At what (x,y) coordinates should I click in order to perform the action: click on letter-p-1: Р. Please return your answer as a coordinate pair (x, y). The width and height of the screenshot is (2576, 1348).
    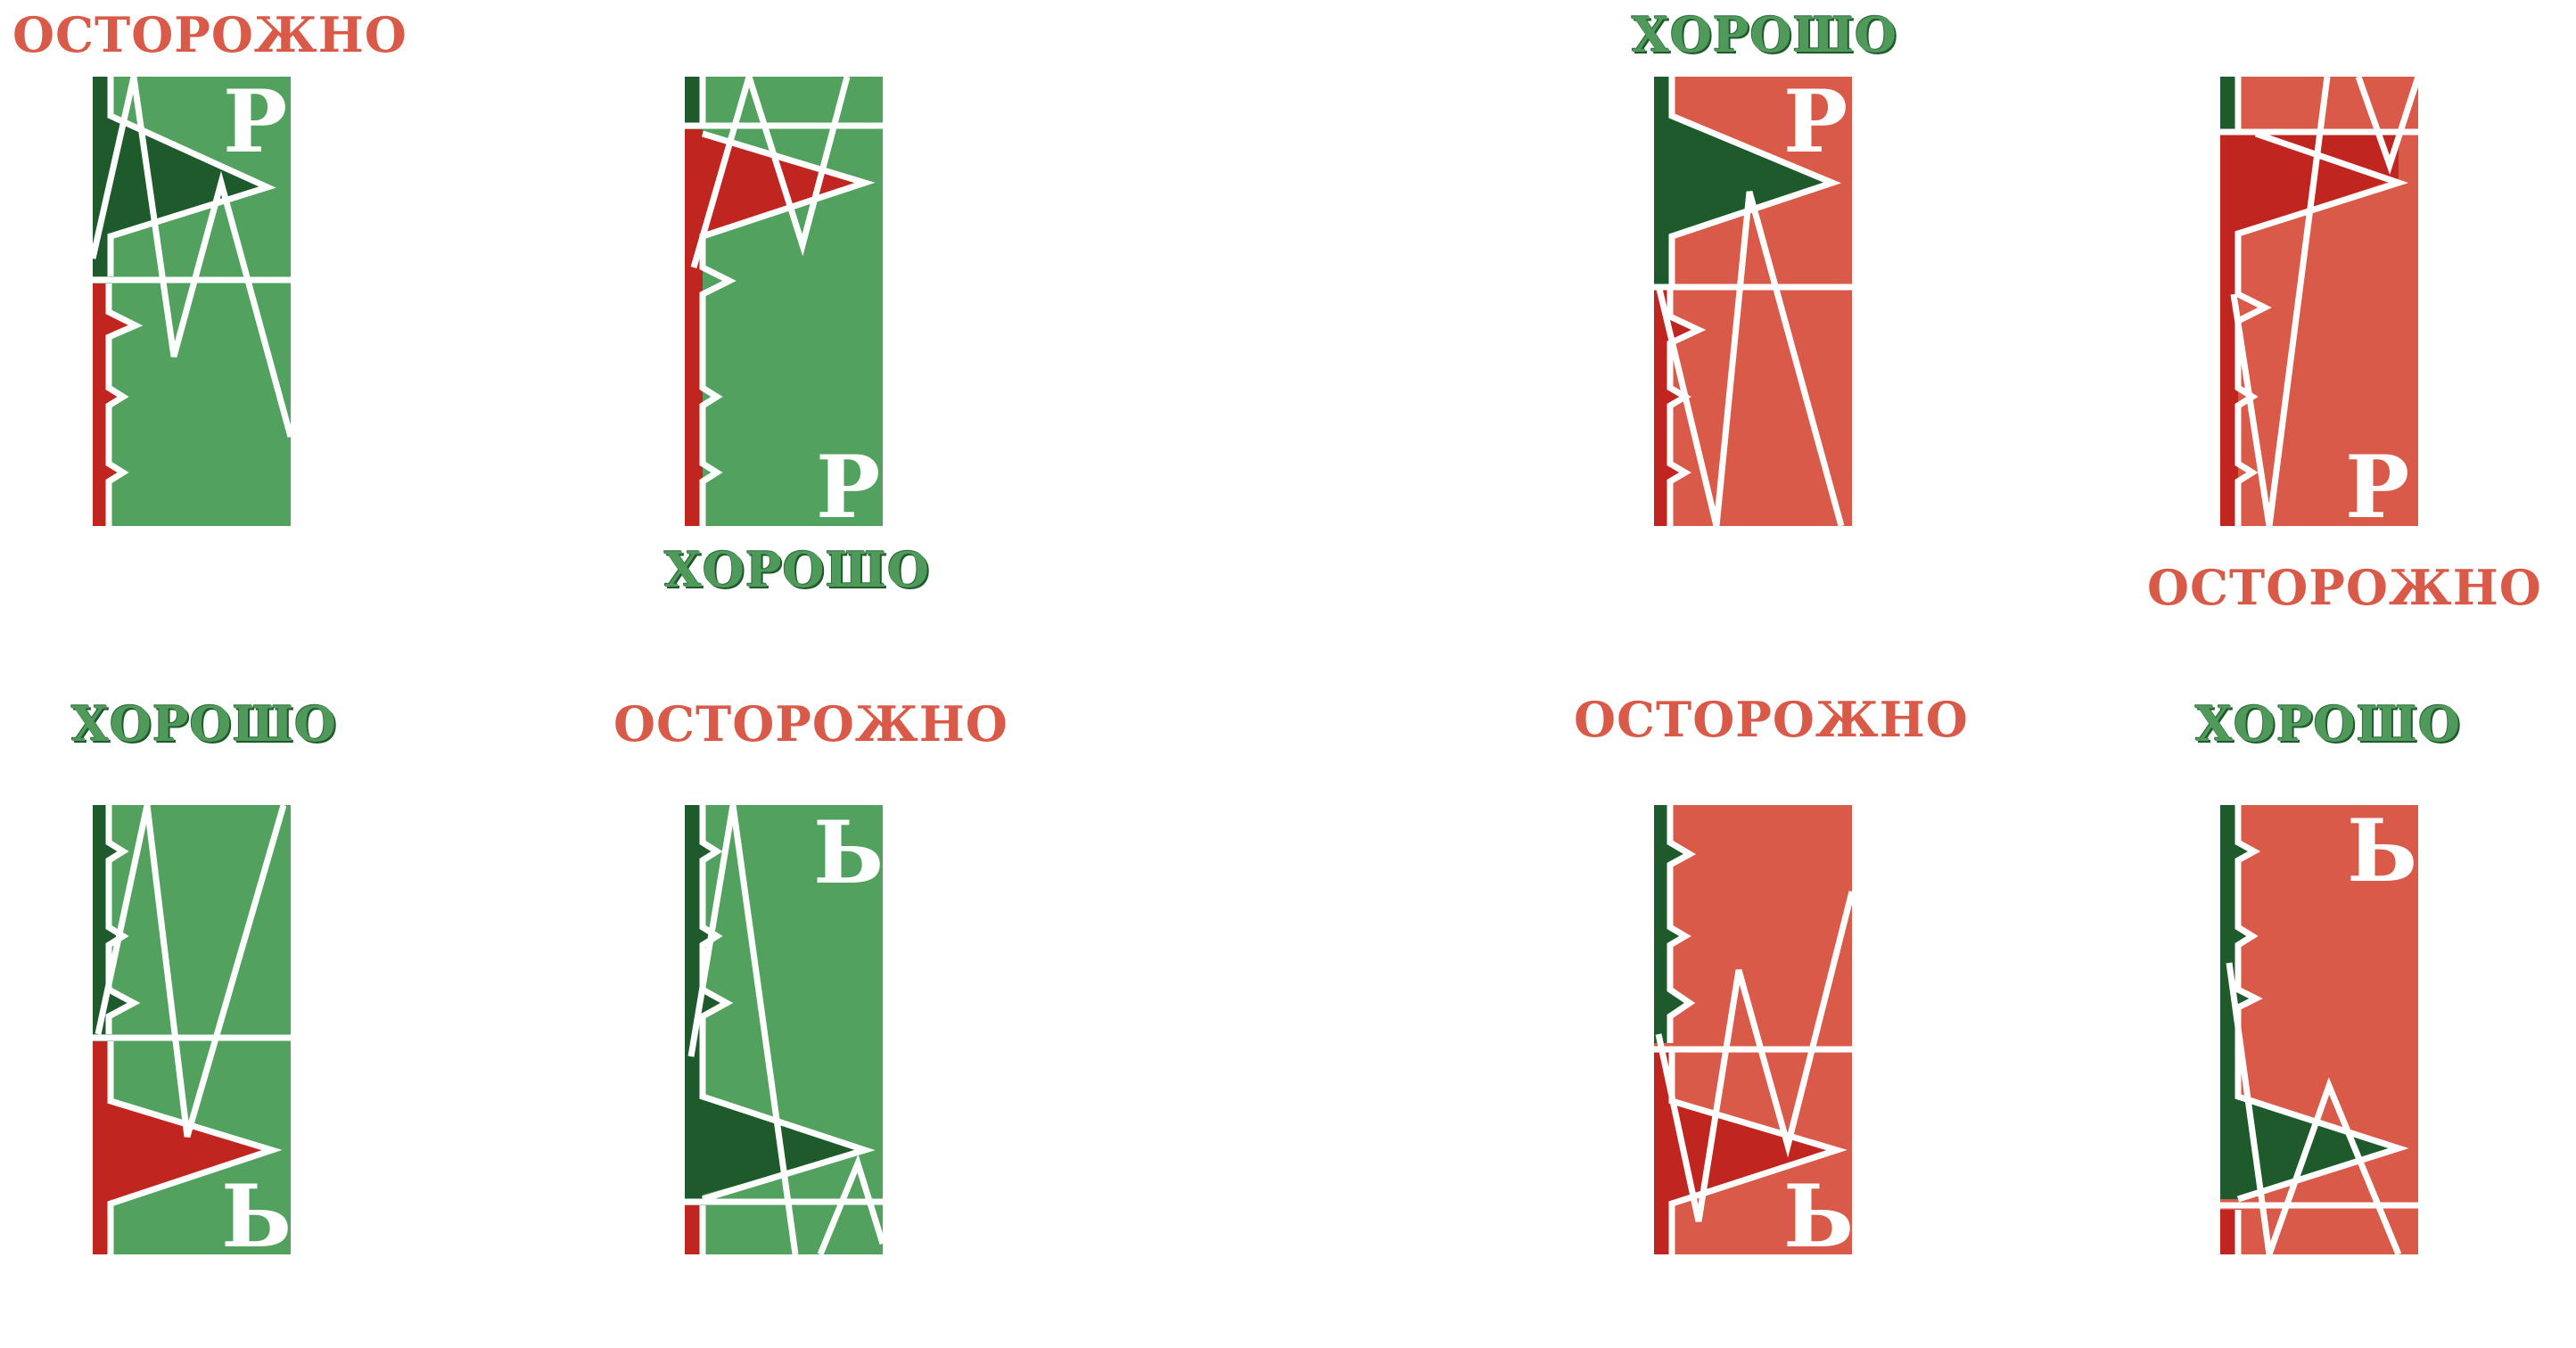
    Looking at the image, I should click on (255, 122).